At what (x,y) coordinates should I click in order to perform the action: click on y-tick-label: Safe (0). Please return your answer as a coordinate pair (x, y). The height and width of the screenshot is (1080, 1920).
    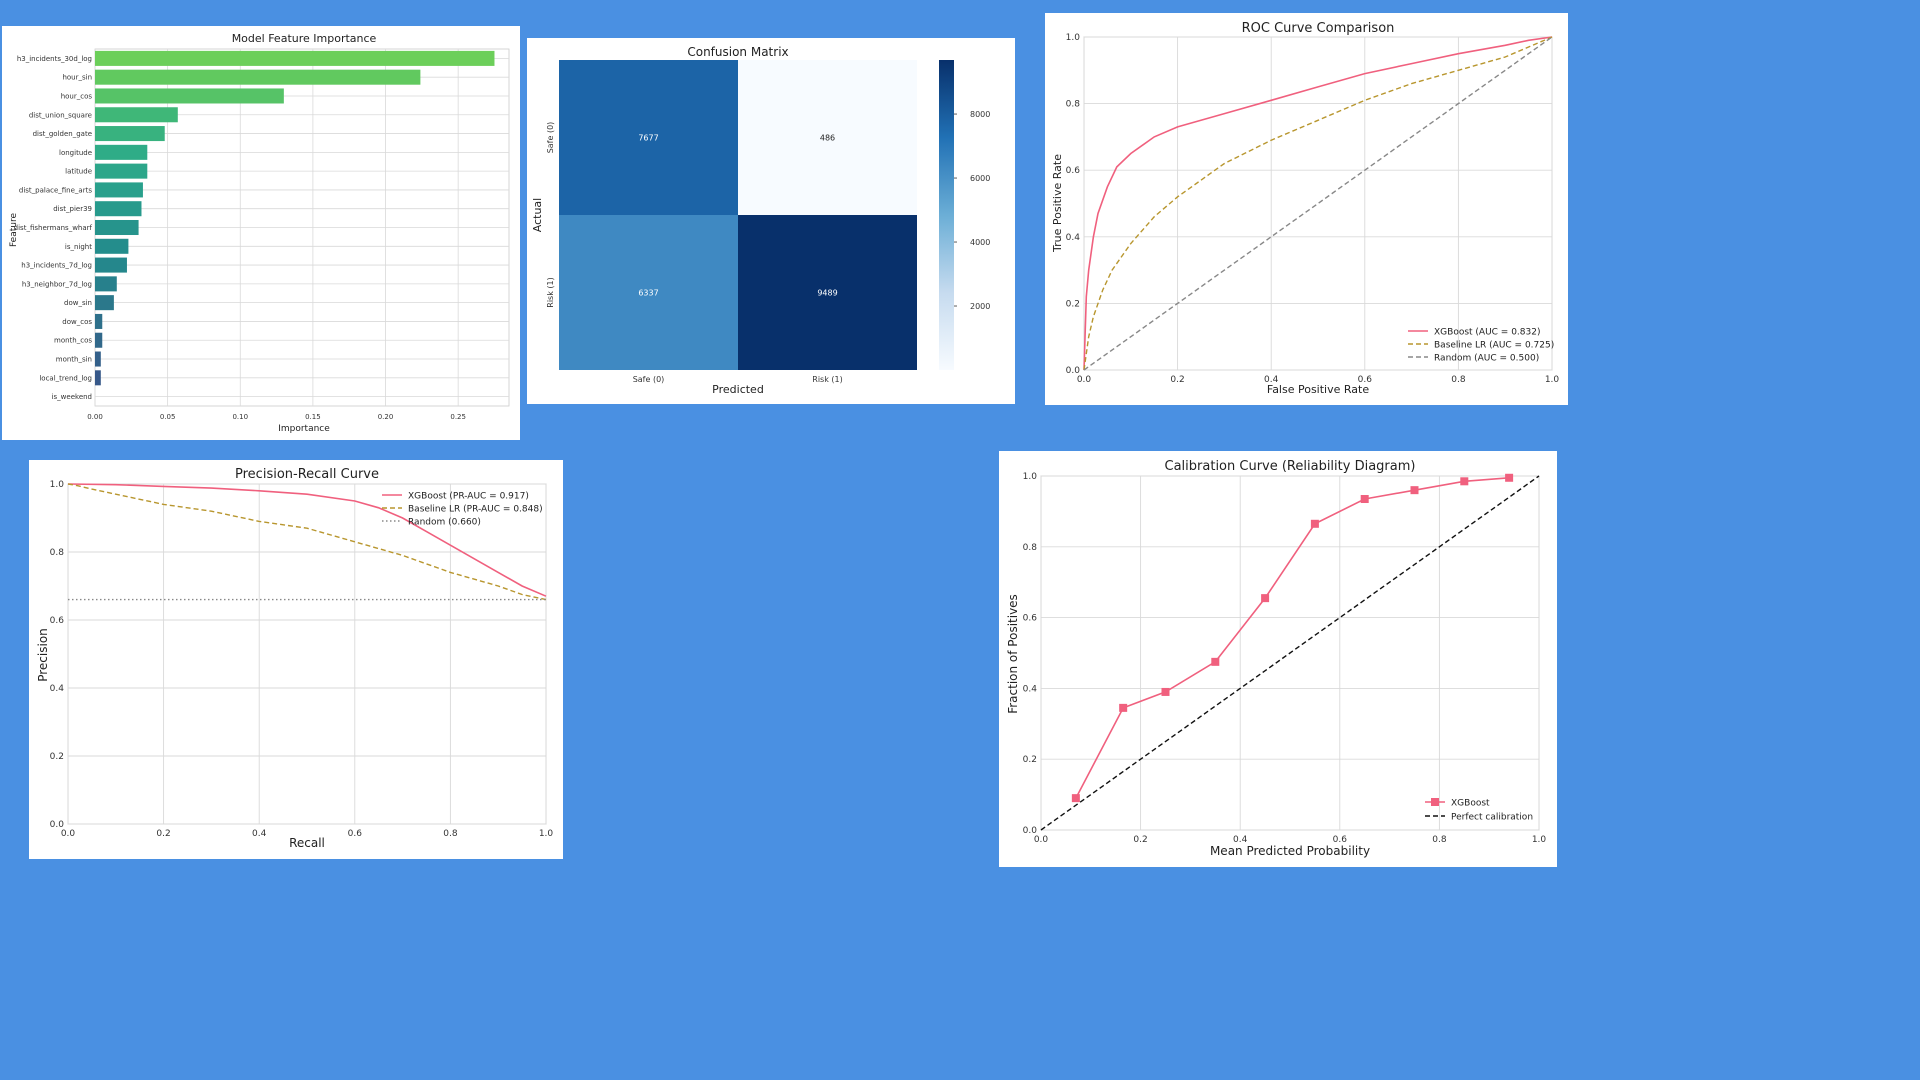
    Looking at the image, I should click on (550, 138).